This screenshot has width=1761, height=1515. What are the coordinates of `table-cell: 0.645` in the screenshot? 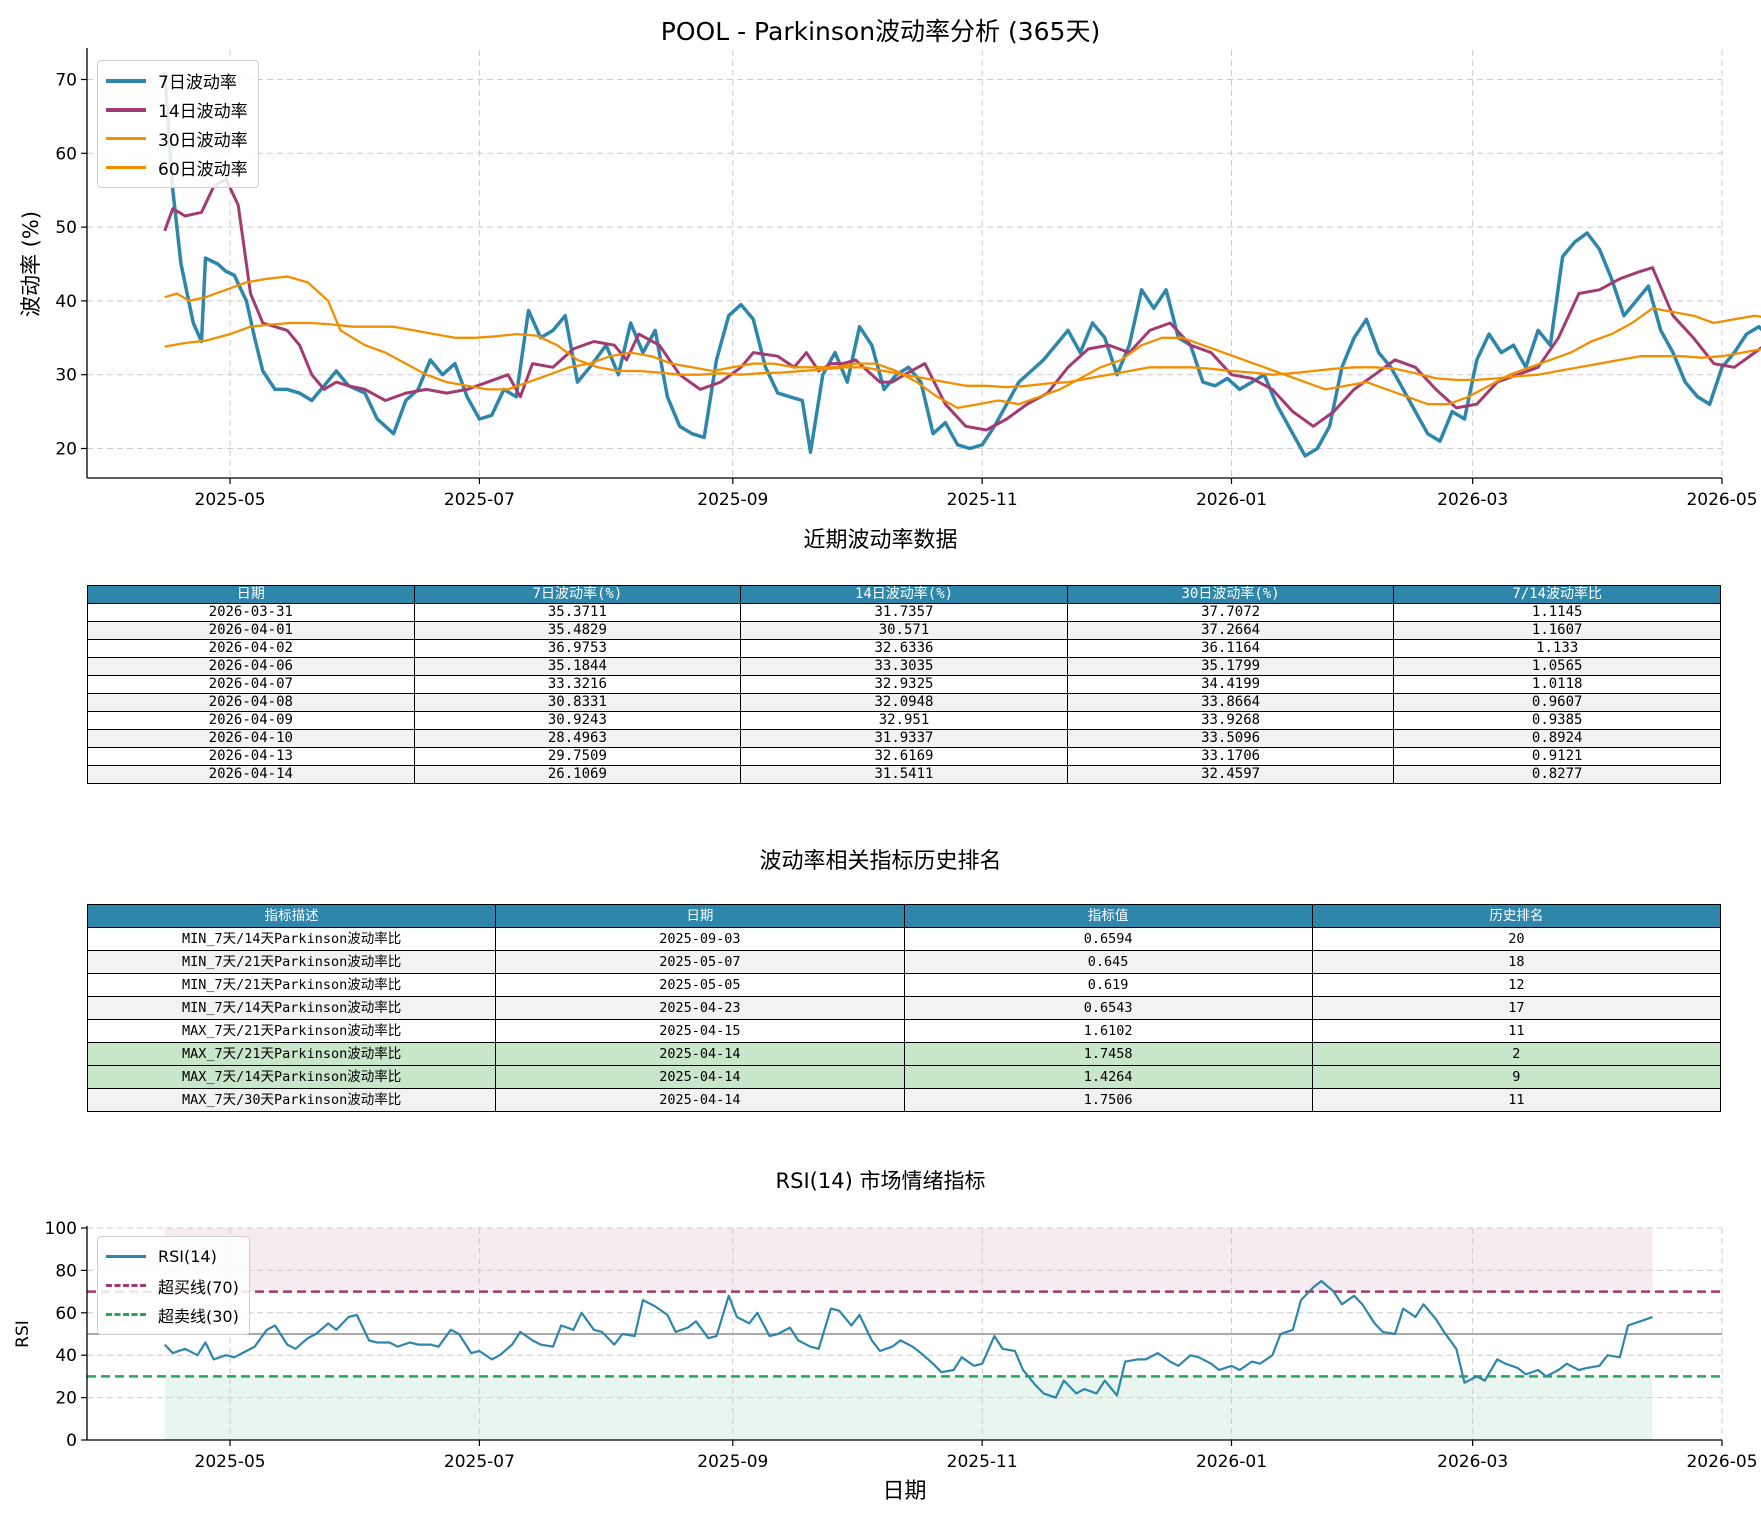 It's located at (1108, 962).